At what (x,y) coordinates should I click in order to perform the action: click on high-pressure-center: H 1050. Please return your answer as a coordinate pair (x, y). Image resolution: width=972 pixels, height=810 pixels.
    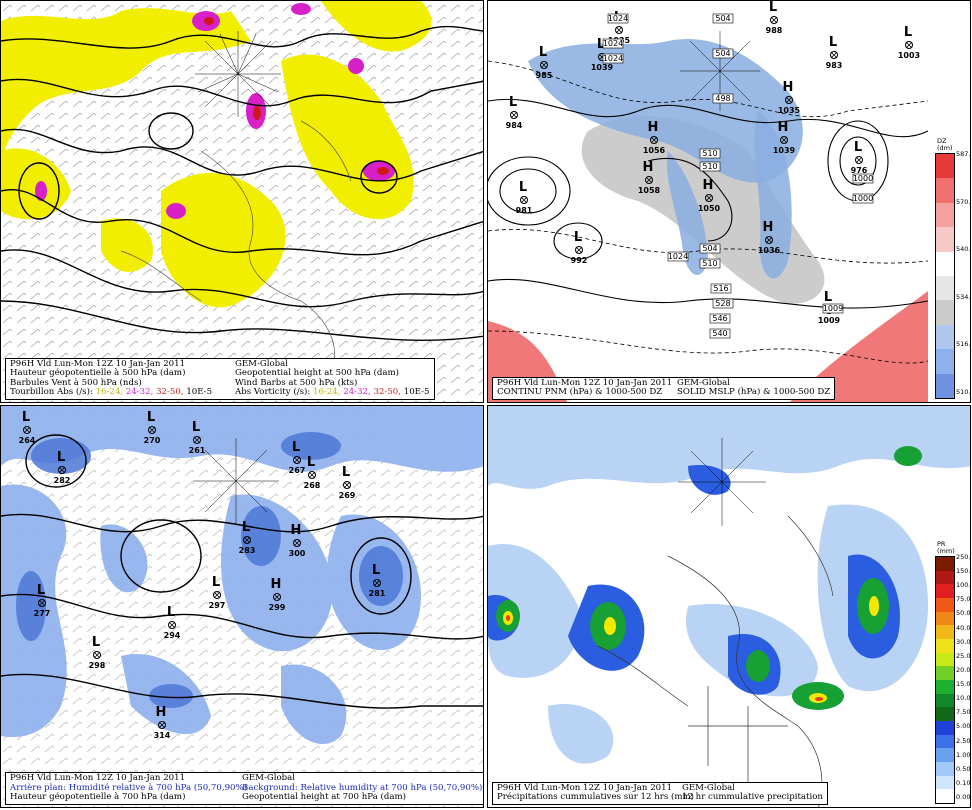
    Looking at the image, I should click on (709, 195).